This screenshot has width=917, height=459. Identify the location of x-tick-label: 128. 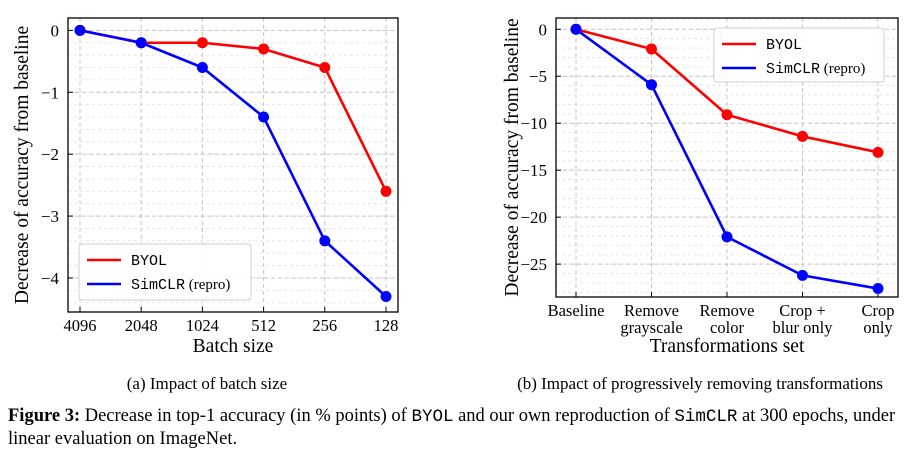
(386, 325).